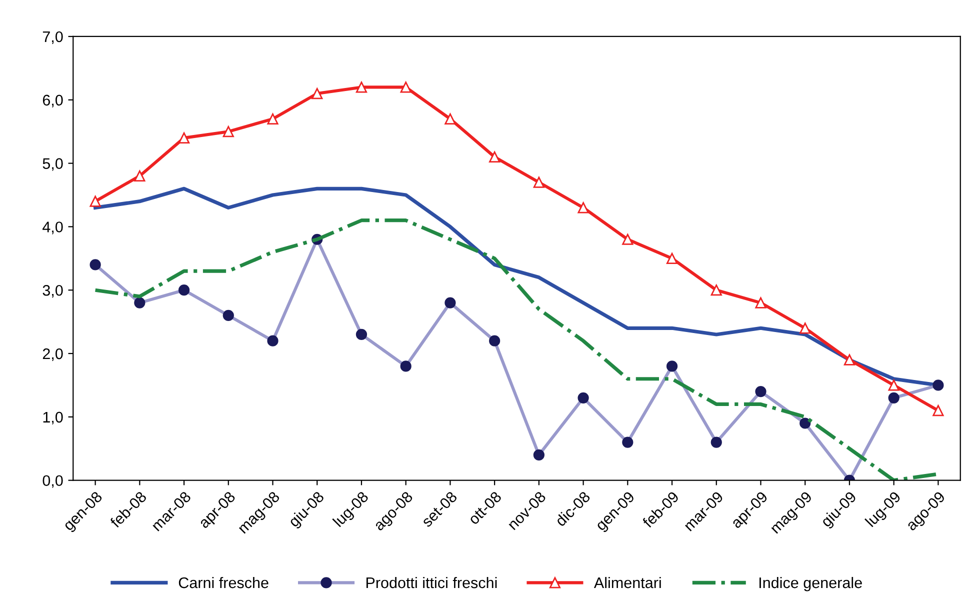  What do you see at coordinates (52, 228) in the screenshot?
I see `y-tick-label: 4,0` at bounding box center [52, 228].